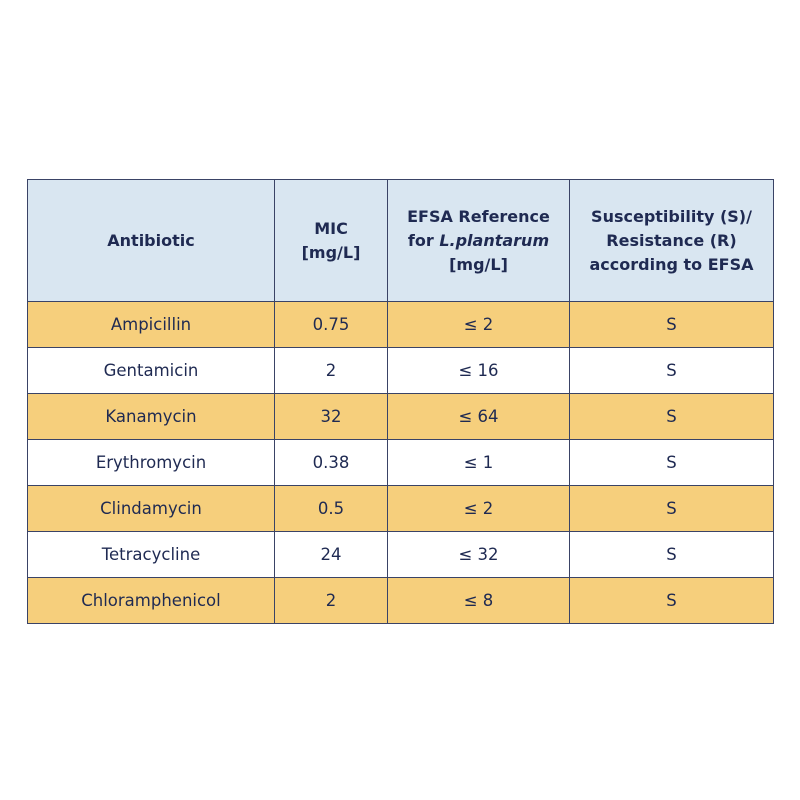 The image size is (800, 800). Describe the element at coordinates (478, 416) in the screenshot. I see `cell-efsa-reference: ≤ 64` at that location.